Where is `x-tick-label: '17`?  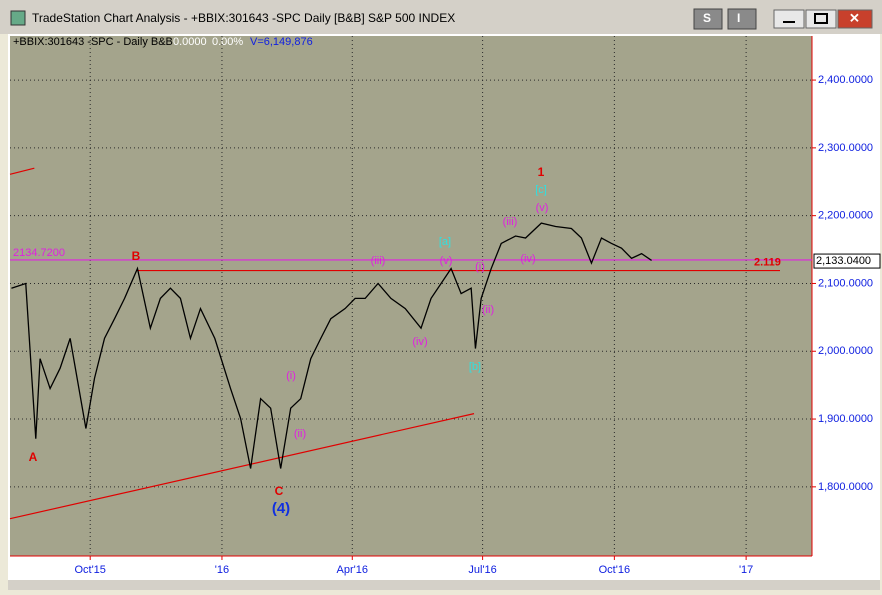
x-tick-label: '17 is located at coordinates (746, 570).